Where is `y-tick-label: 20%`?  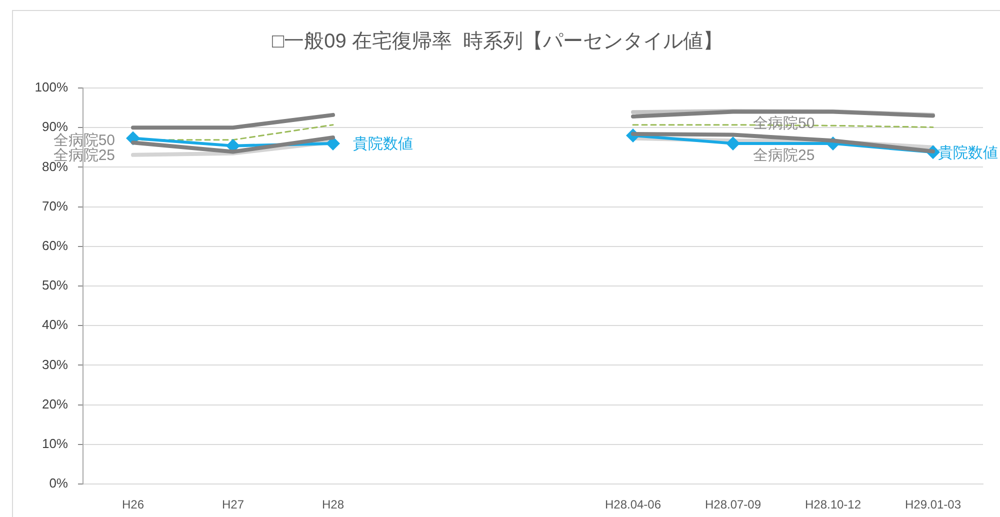
y-tick-label: 20% is located at coordinates (55, 404).